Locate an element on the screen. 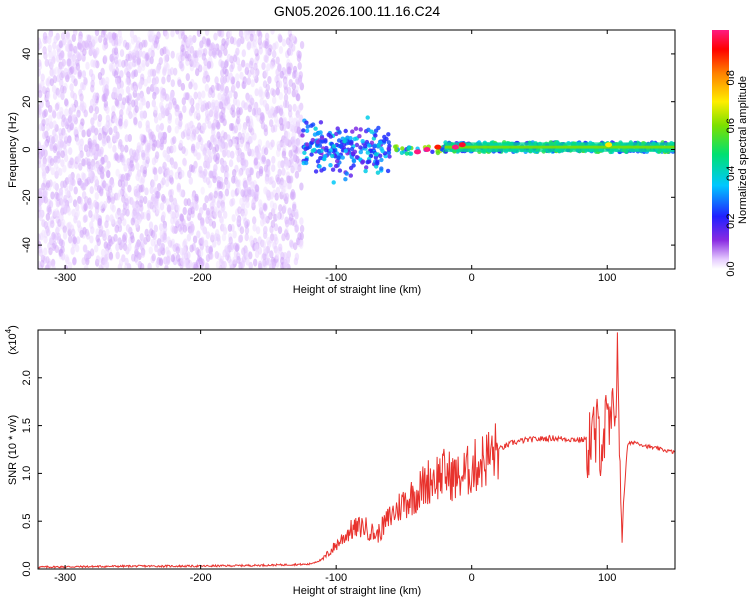  colorbar-tick-label: 0.2 is located at coordinates (731, 221).